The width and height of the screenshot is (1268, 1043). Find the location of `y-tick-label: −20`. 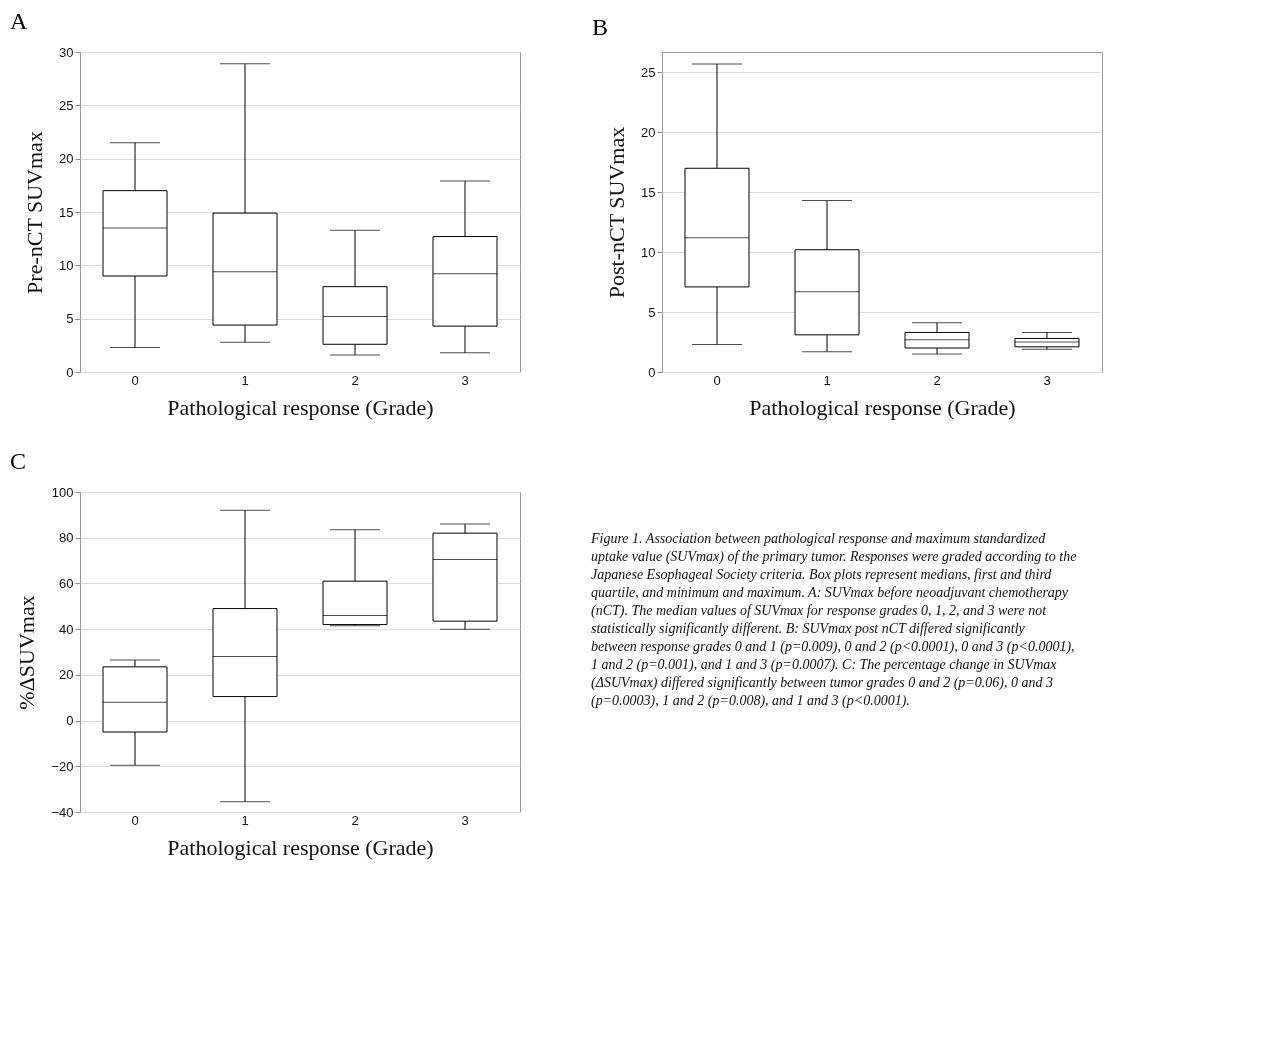

y-tick-label: −20 is located at coordinates (62, 766).